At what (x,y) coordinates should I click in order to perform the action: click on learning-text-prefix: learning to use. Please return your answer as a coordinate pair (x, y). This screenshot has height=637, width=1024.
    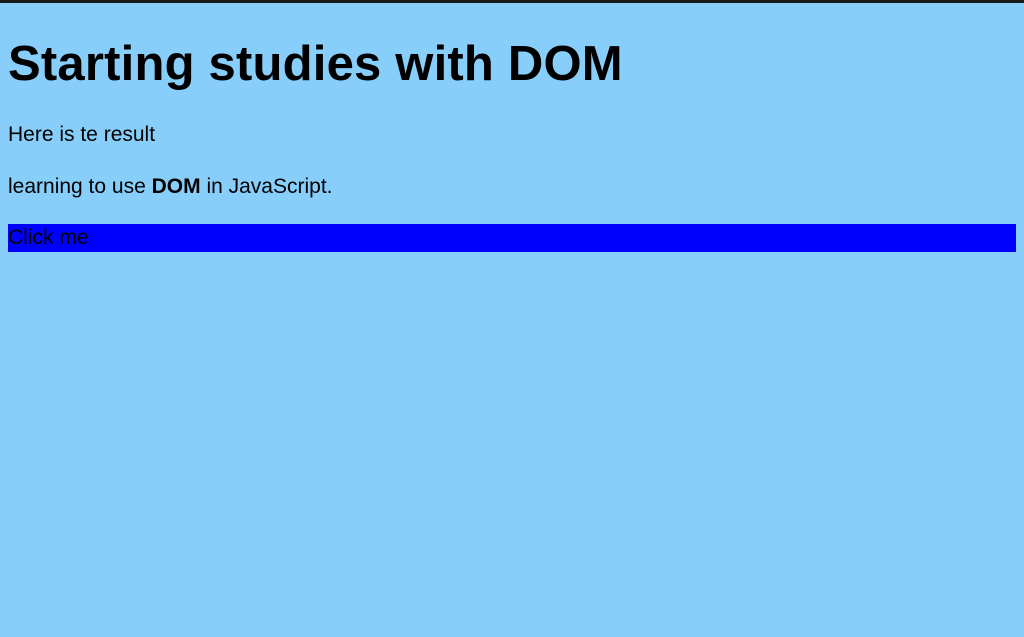
    Looking at the image, I should click on (80, 186).